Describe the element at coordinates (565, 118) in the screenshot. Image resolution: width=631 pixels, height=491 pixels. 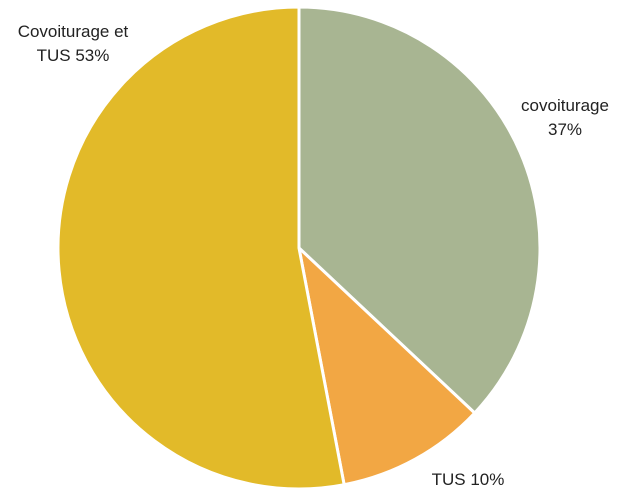
I see `slice-label: covoiturage 37%` at that location.